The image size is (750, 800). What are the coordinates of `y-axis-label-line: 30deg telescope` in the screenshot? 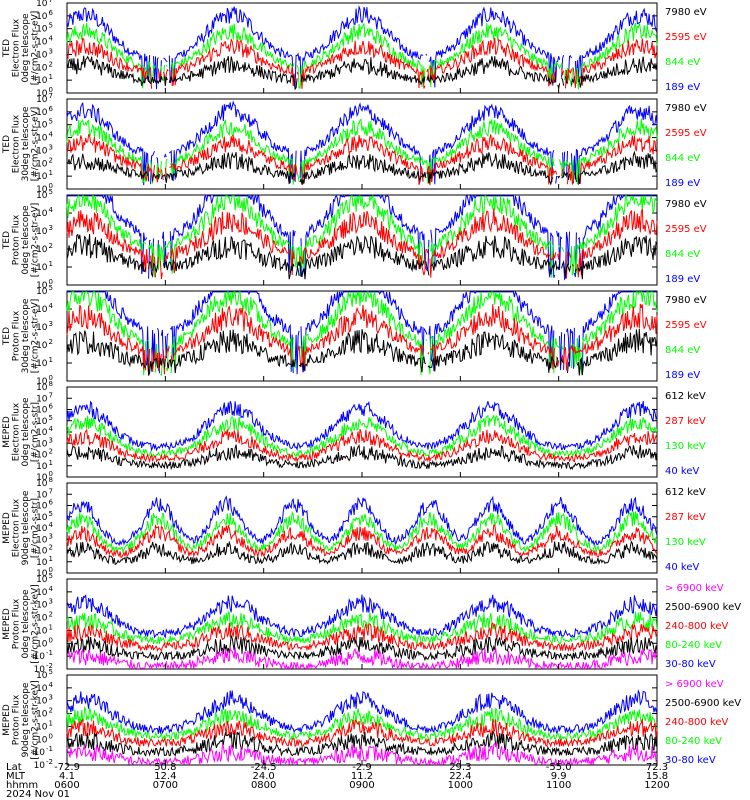 It's located at (26, 143).